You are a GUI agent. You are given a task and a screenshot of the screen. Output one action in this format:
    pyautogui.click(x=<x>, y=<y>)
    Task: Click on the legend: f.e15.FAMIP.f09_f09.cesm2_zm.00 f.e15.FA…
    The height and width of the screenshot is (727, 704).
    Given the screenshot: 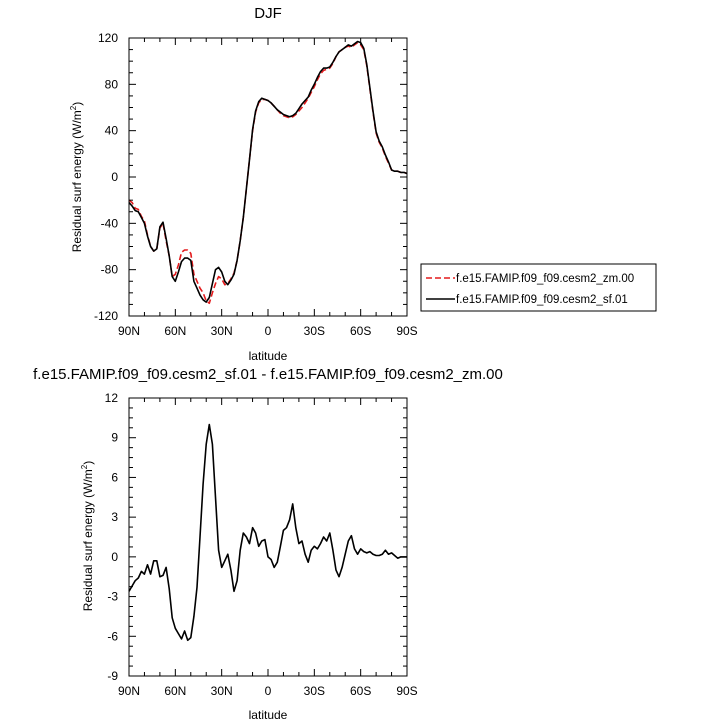 What is the action you would take?
    pyautogui.click(x=538, y=287)
    